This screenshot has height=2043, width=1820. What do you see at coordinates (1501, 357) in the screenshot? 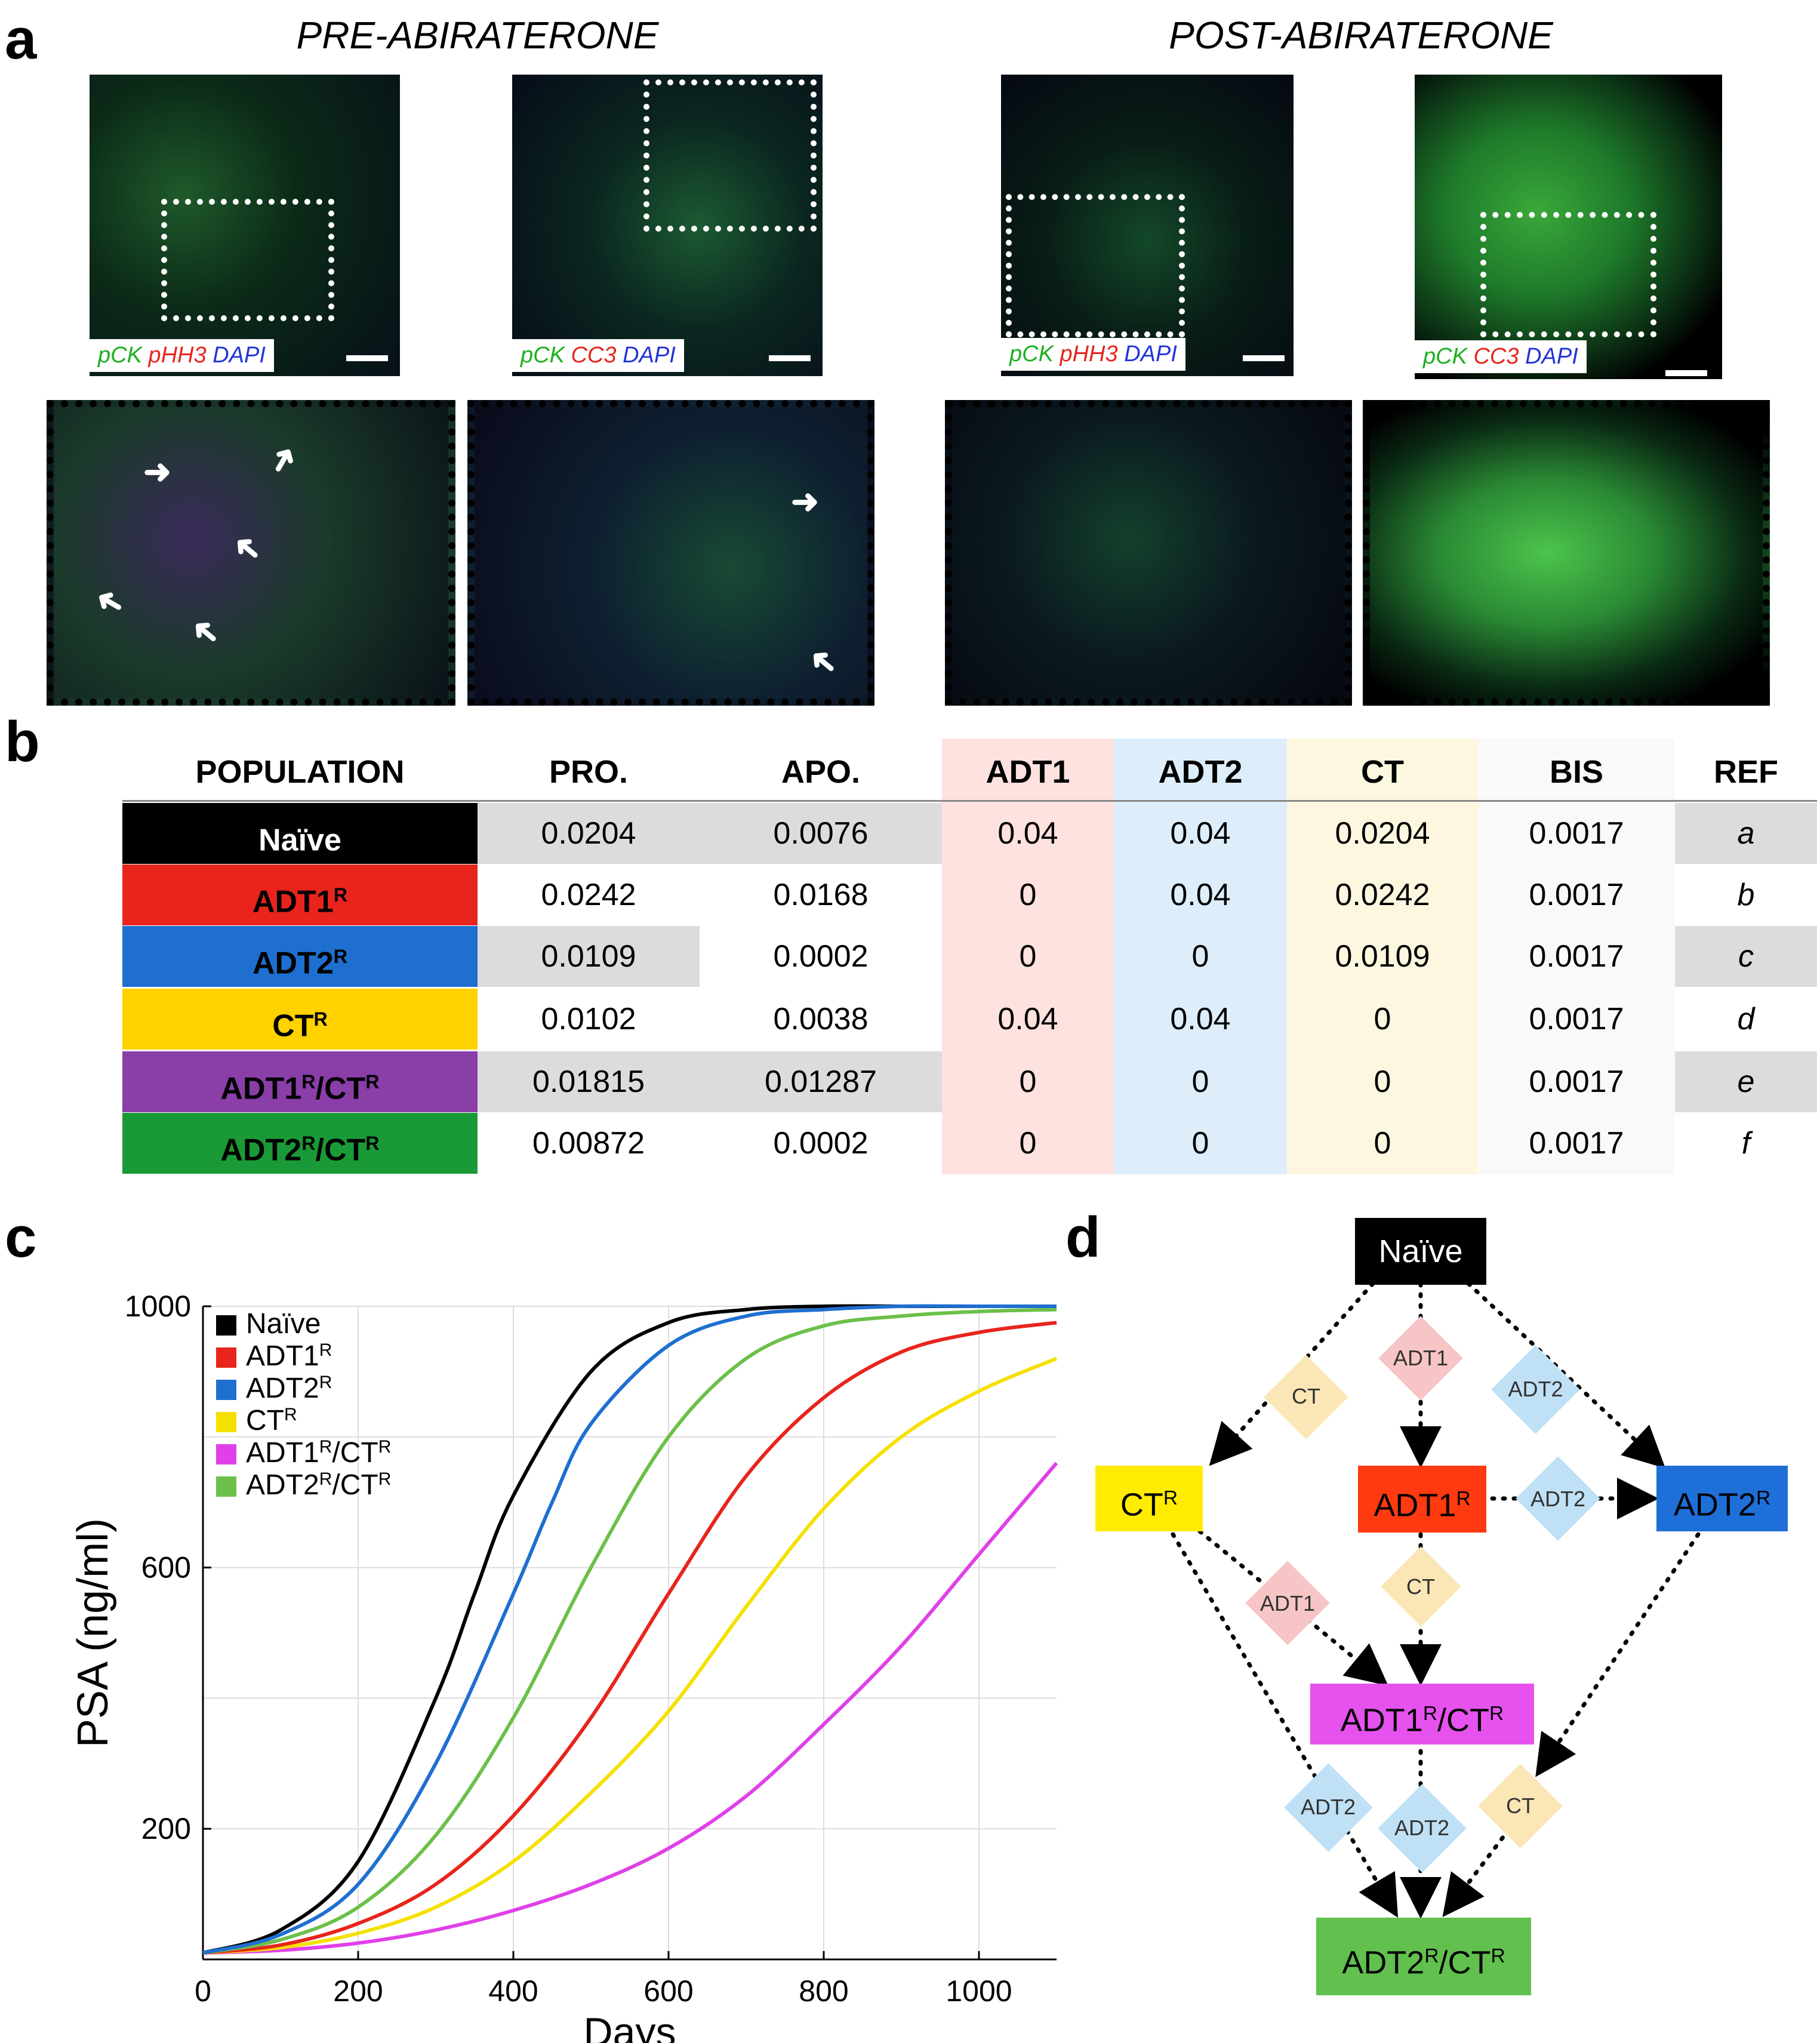
I see `stain-label-post-cc3: pCK CC3 DAPI` at bounding box center [1501, 357].